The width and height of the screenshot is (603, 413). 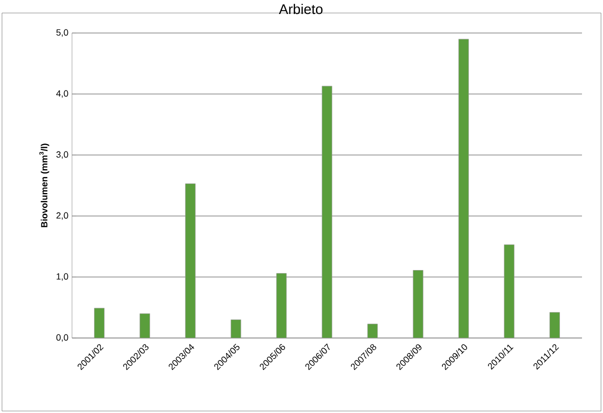 What do you see at coordinates (44, 186) in the screenshot?
I see `y-axis-title: Biovolumen (mm$^{3}$/l)` at bounding box center [44, 186].